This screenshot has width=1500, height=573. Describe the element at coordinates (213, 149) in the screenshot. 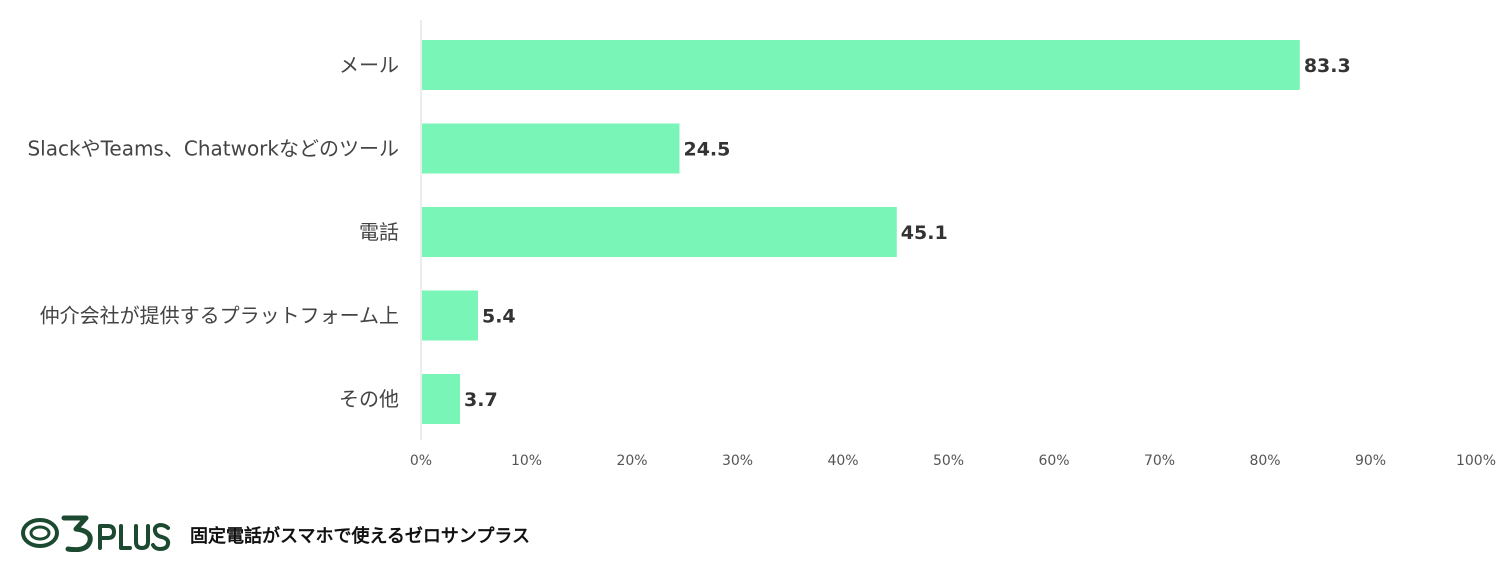

I see `category-label: SlackやTeams、Chatworkなどのツール` at that location.